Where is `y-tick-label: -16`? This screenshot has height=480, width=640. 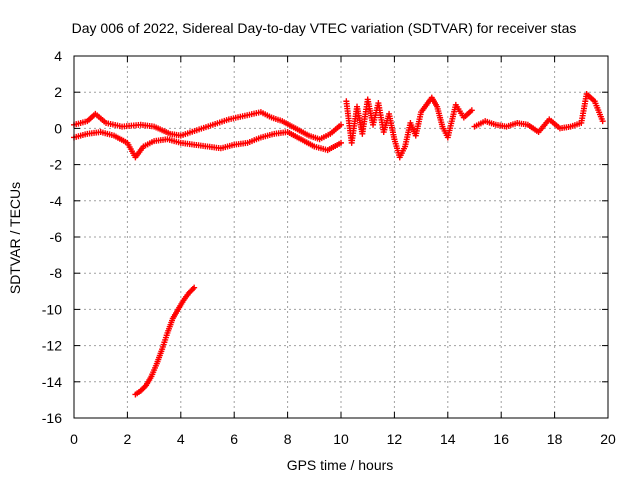 y-tick-label: -16 is located at coordinates (52, 418).